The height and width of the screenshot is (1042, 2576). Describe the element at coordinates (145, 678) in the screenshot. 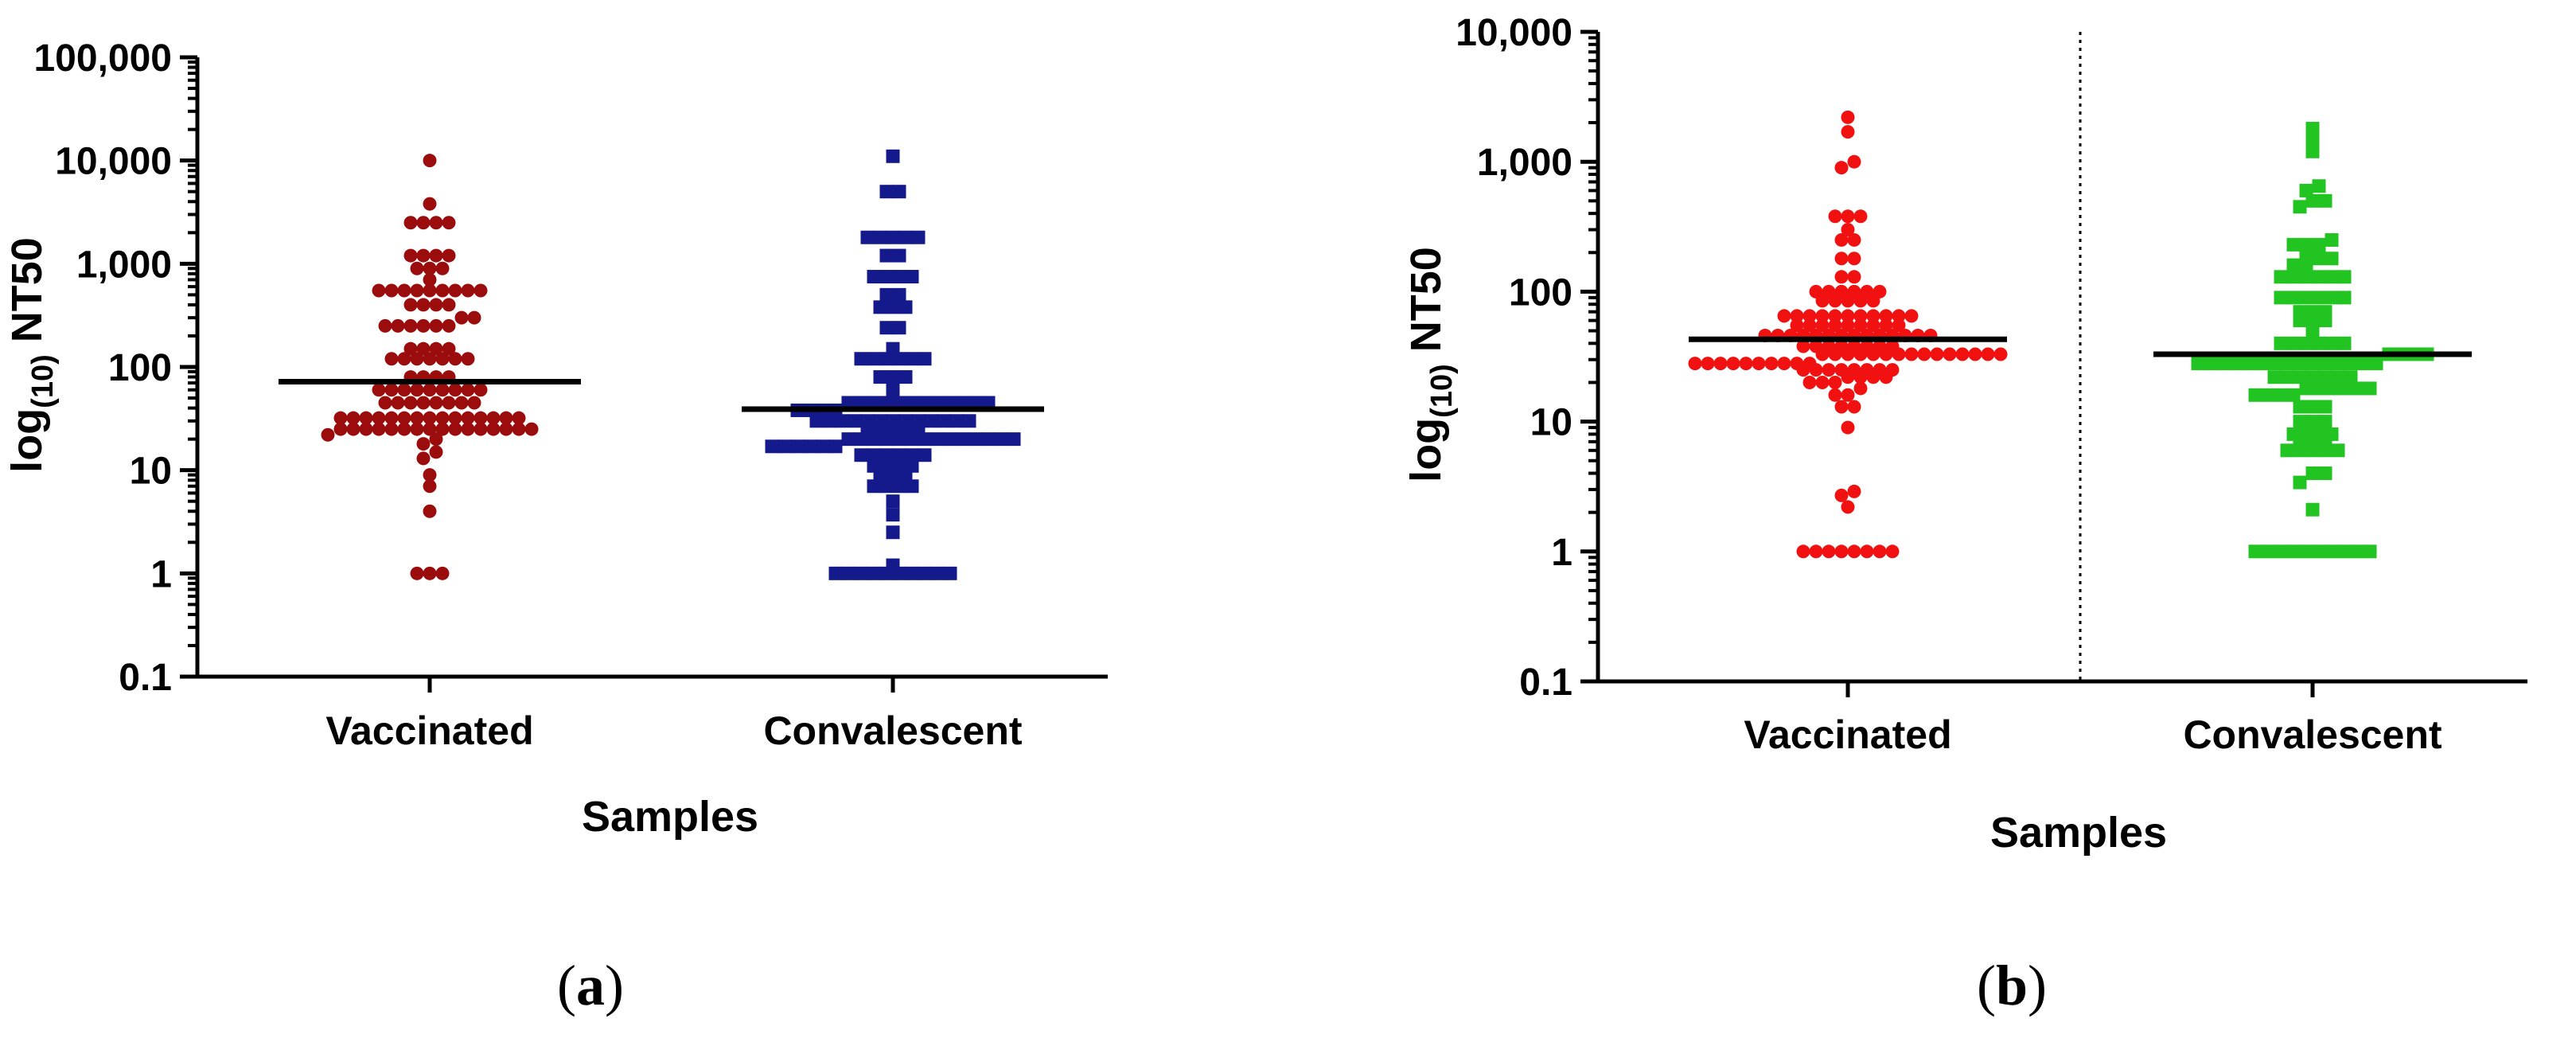

I see `y-tick-label: 0.1` at that location.